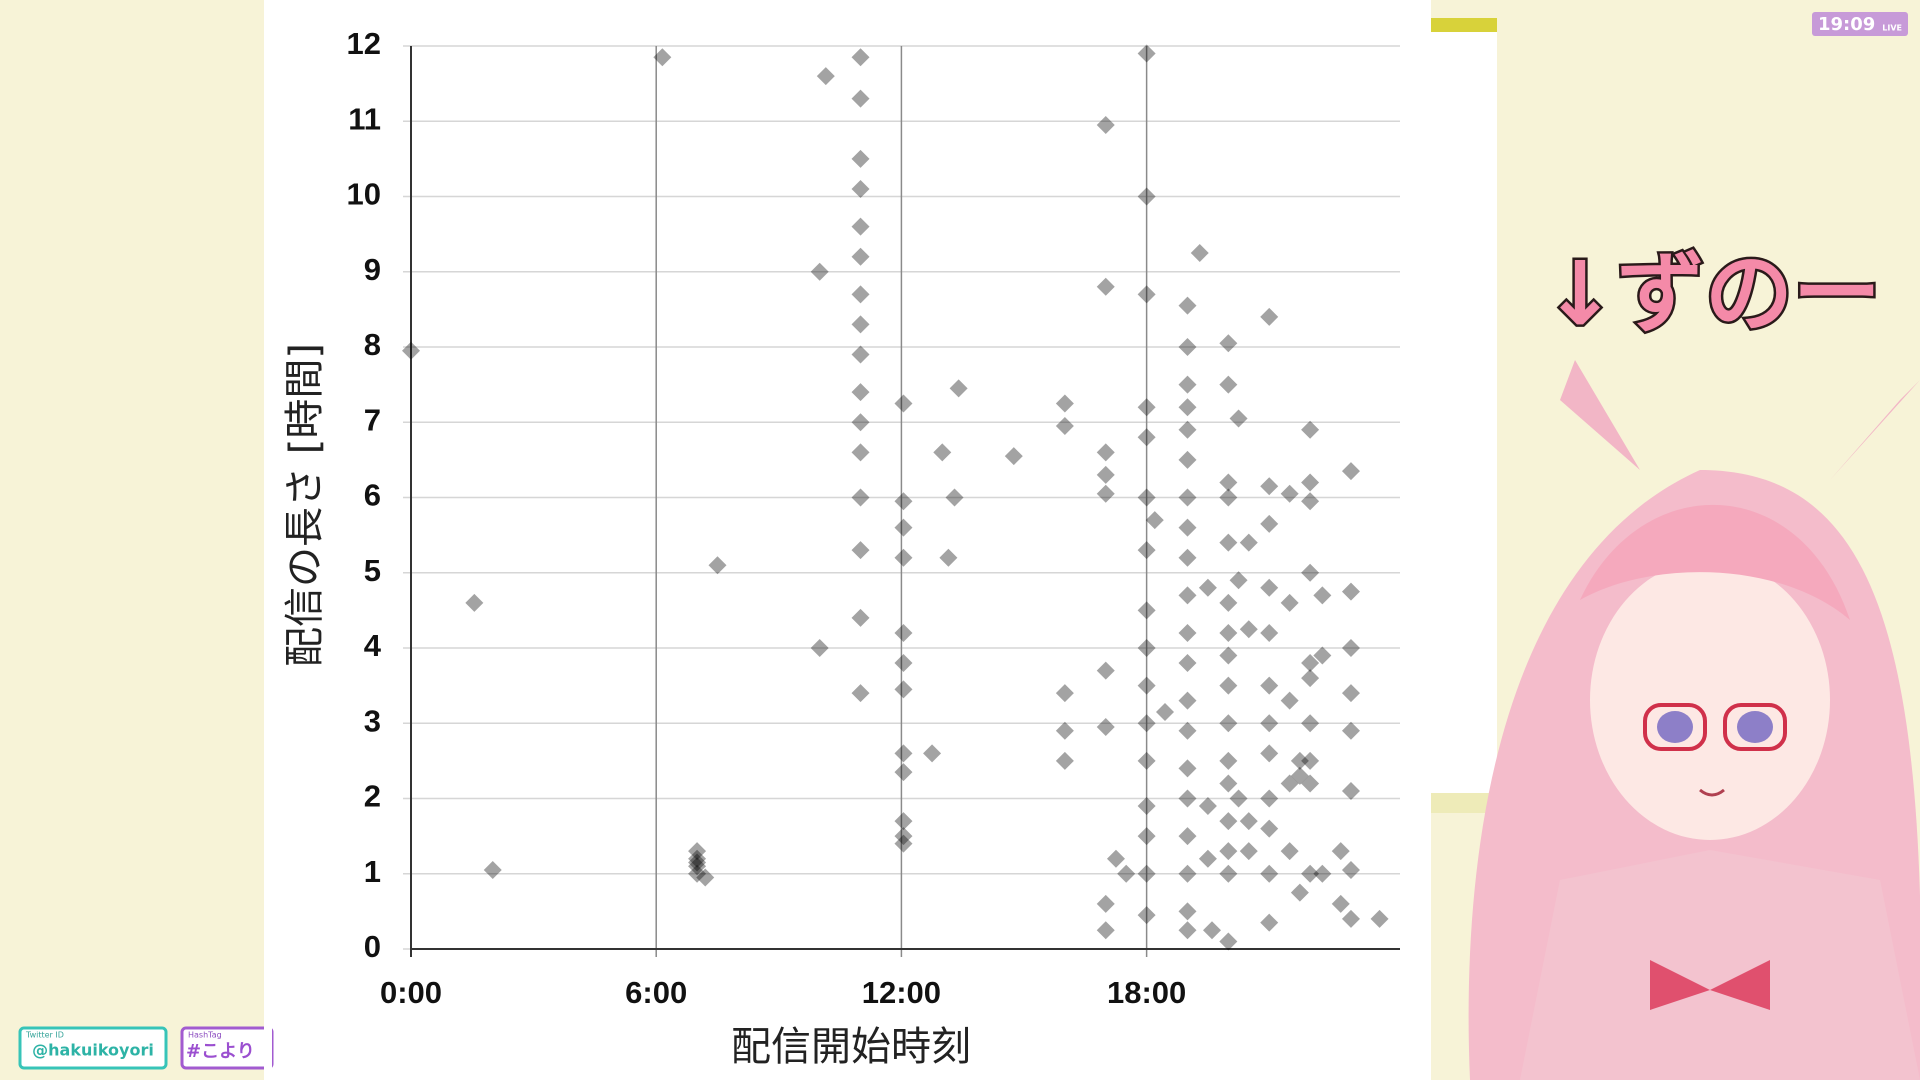 The width and height of the screenshot is (1920, 1080). Describe the element at coordinates (372, 495) in the screenshot. I see `y-tick-label: 6` at that location.